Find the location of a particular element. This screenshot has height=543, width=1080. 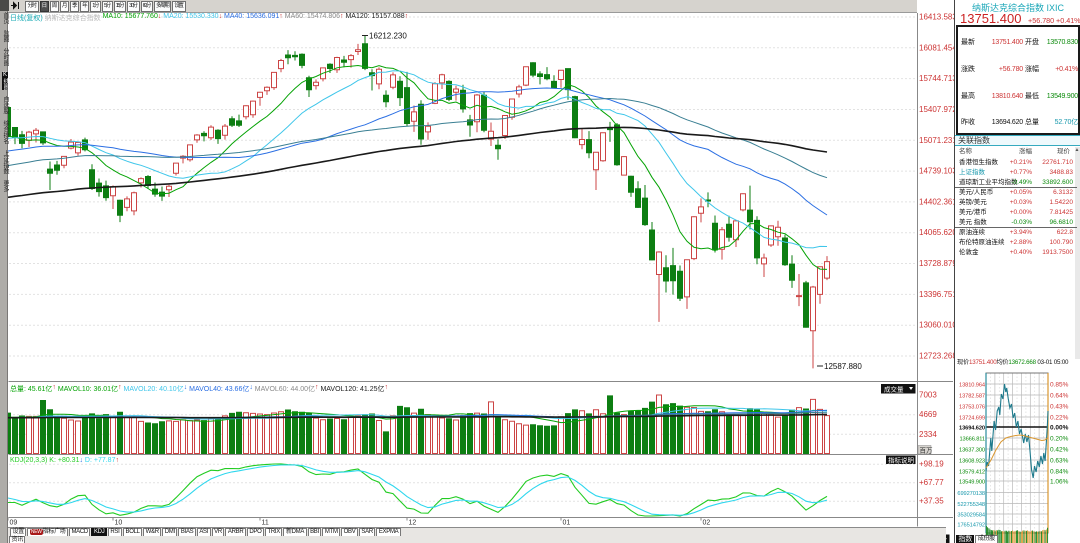

svg-text: 成交量 is located at coordinates (894, 389).